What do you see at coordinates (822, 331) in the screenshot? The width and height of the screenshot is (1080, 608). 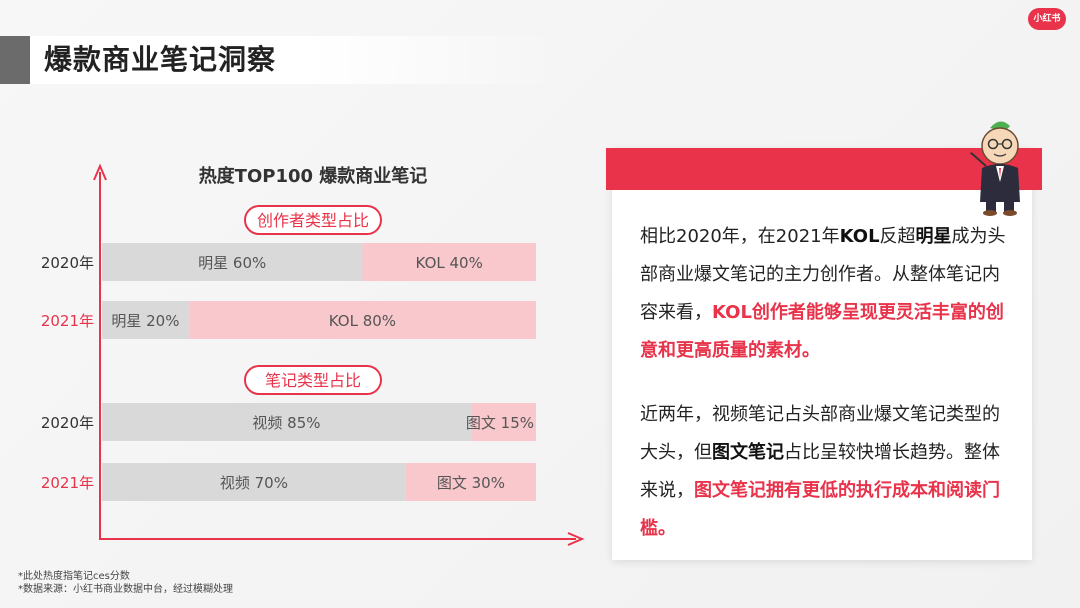 I see `p1-highlight: KOL创作者能够呈现更灵活丰富的创意和更高质量的素材。` at bounding box center [822, 331].